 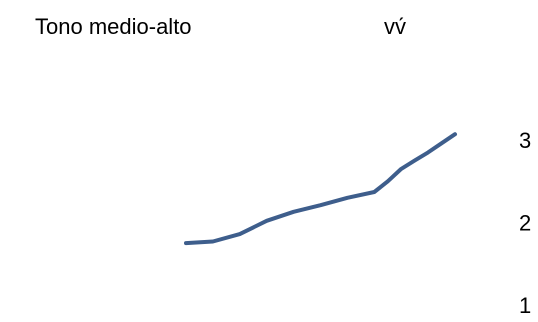 I want to click on chart-title: Tono medio-alto, so click(x=113, y=26).